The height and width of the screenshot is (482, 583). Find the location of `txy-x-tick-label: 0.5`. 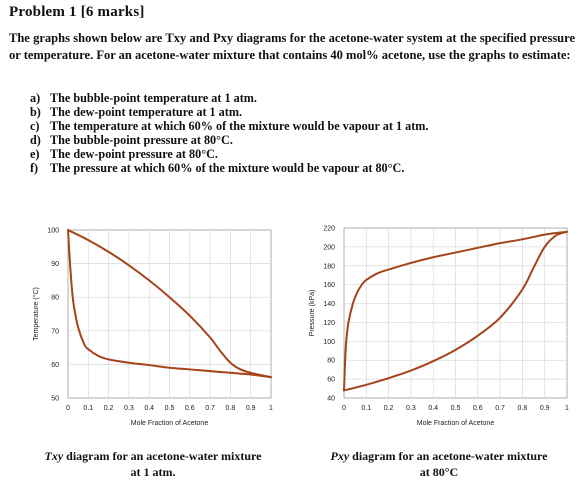

txy-x-tick-label: 0.5 is located at coordinates (170, 408).